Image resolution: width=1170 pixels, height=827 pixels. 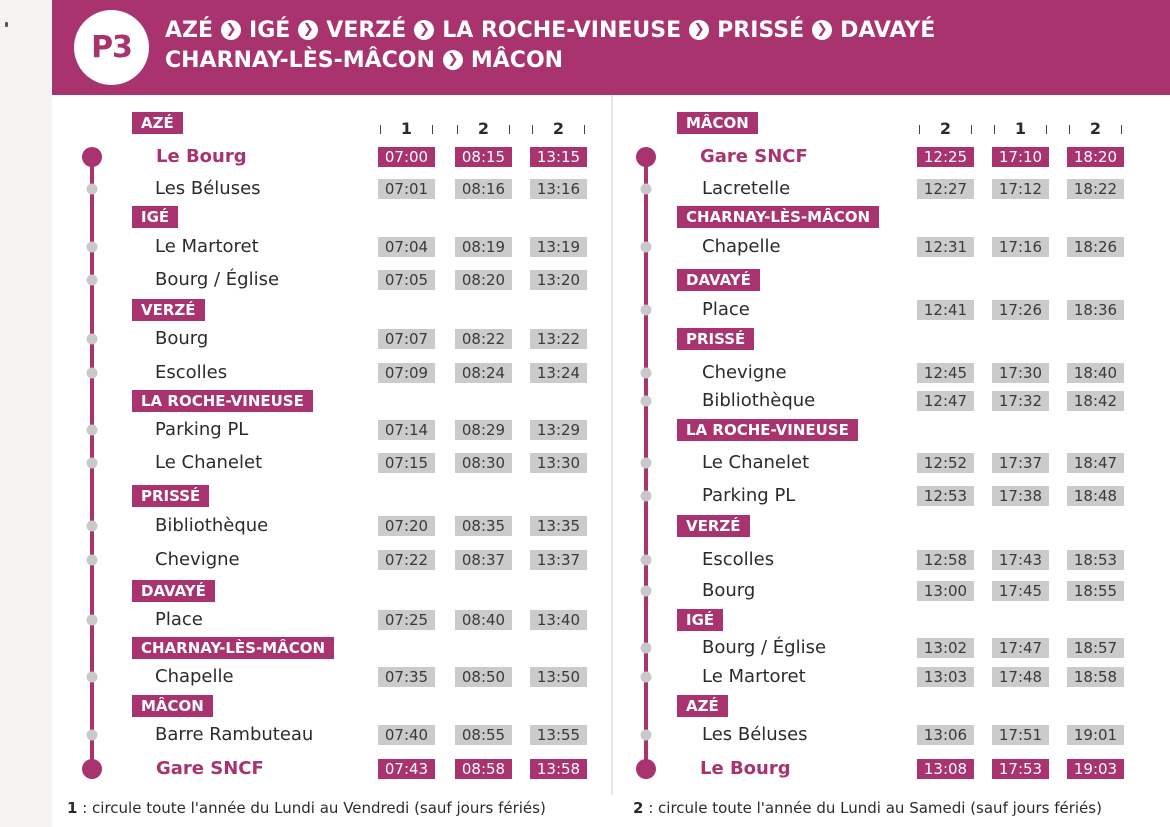 I want to click on departure-time: 12:25, so click(x=945, y=157).